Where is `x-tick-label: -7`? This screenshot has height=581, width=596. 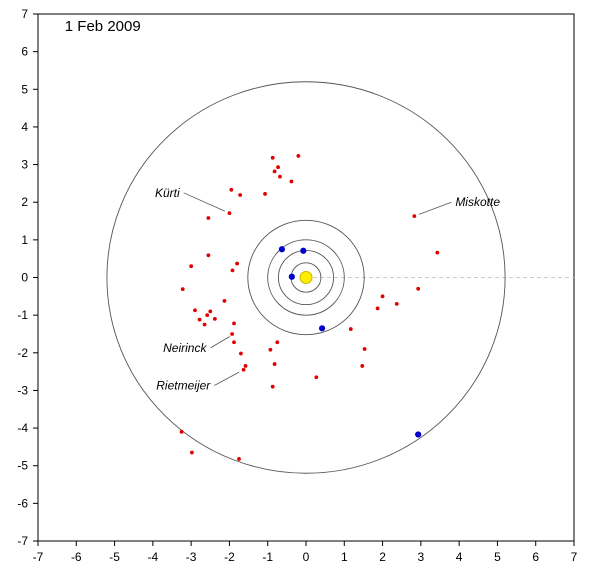
x-tick-label: -7 is located at coordinates (38, 557).